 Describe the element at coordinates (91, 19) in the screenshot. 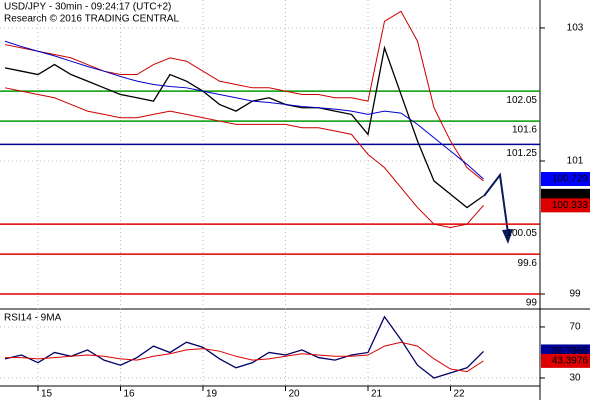

I see `chart-subtitle: Research © 2016 TRADING CENTRAL` at that location.